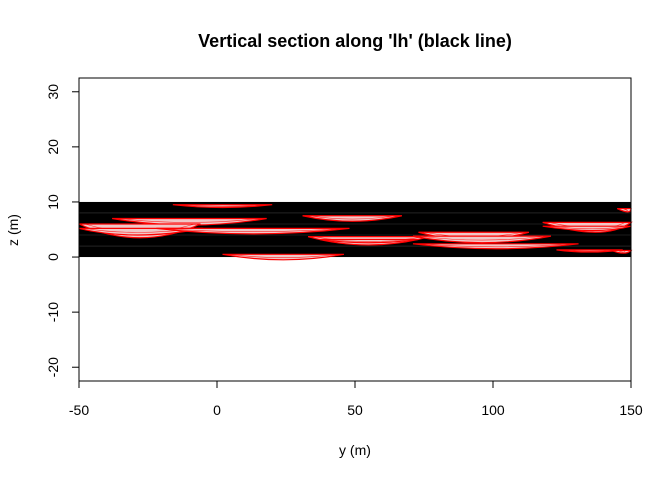 This screenshot has width=672, height=480. Describe the element at coordinates (62, 230) in the screenshot. I see `y-axis: -20 -10 0 10 20 30` at that location.